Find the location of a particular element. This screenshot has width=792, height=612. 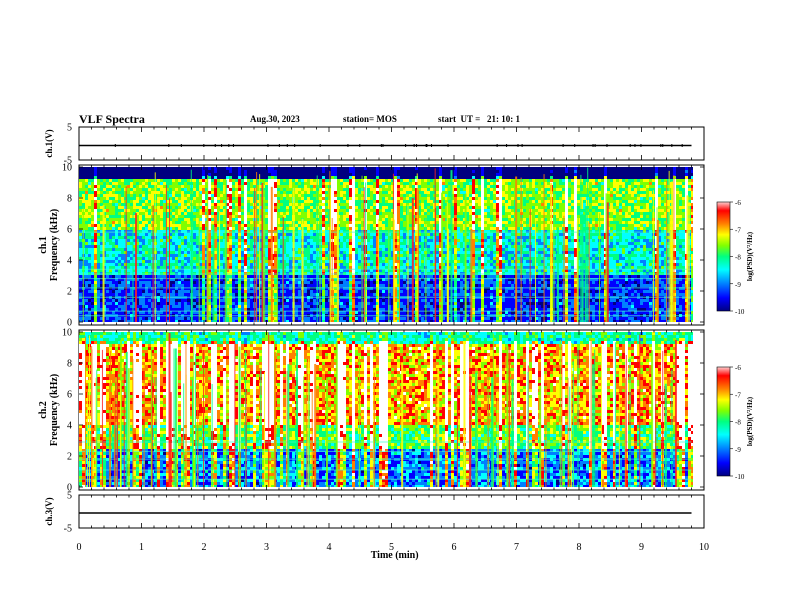

x-tick-label: 6 is located at coordinates (454, 547).